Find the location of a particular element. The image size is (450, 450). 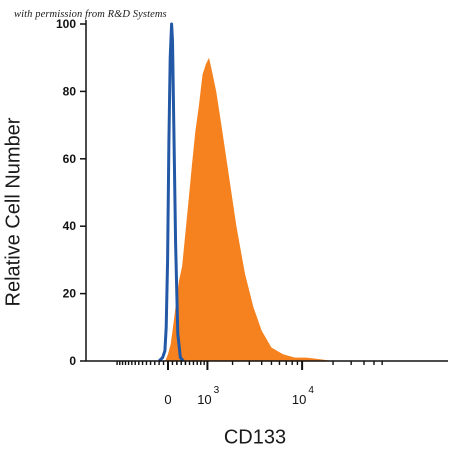

y-tick-label: 40 is located at coordinates (70, 226).